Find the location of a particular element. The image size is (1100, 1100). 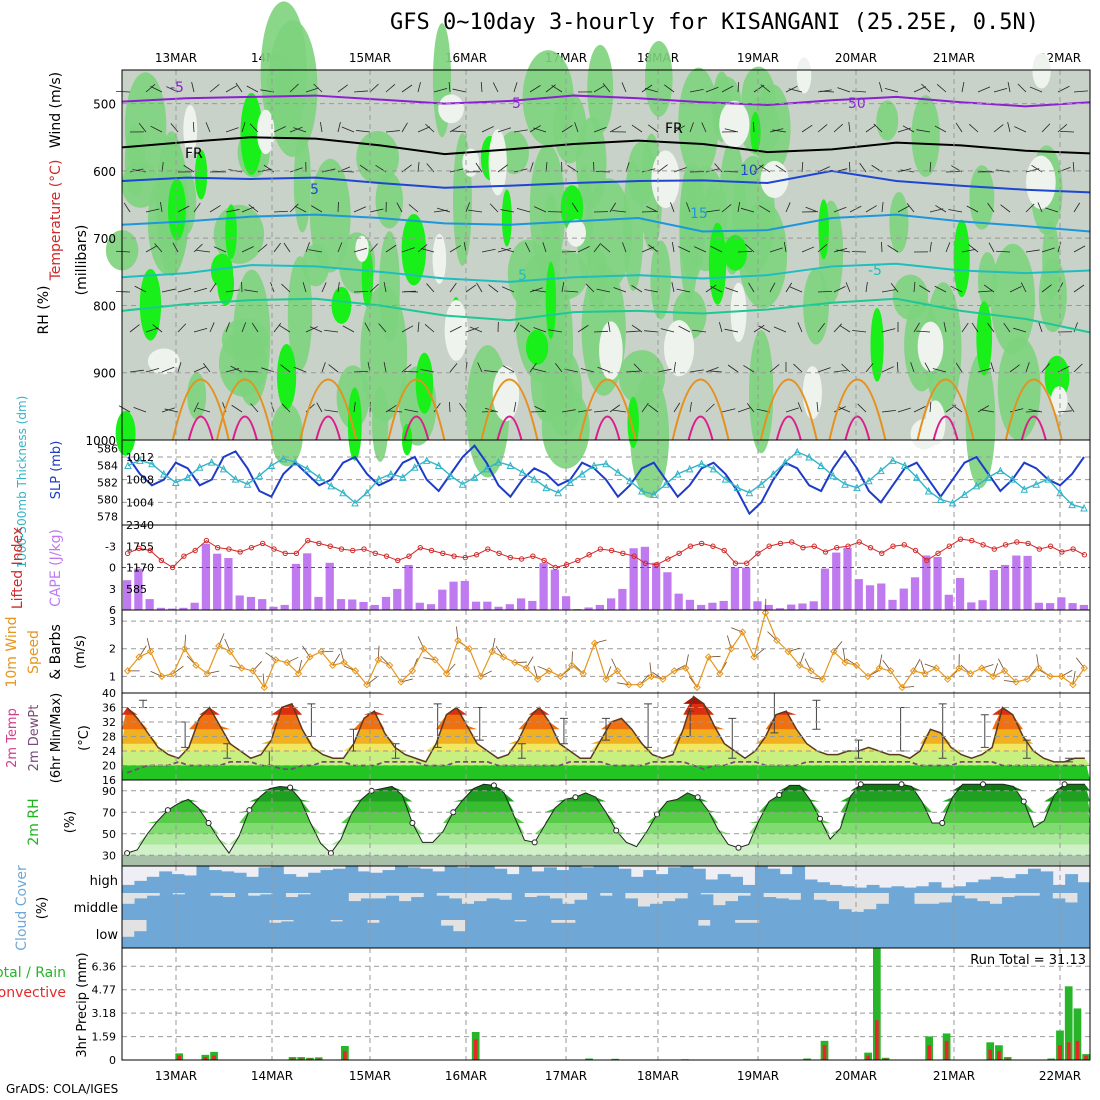

y-axis-label: SLP (mb) is located at coordinates (56, 470).